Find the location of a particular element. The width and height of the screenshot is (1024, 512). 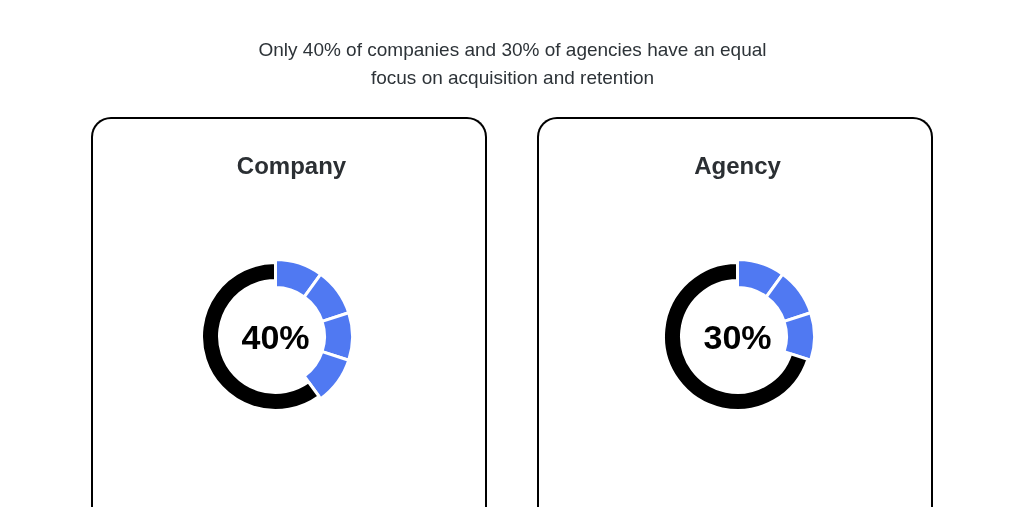

text: Only 40% of companies and 30% of agencies have an equal focus on acquisition and retention is located at coordinates (512, 63).